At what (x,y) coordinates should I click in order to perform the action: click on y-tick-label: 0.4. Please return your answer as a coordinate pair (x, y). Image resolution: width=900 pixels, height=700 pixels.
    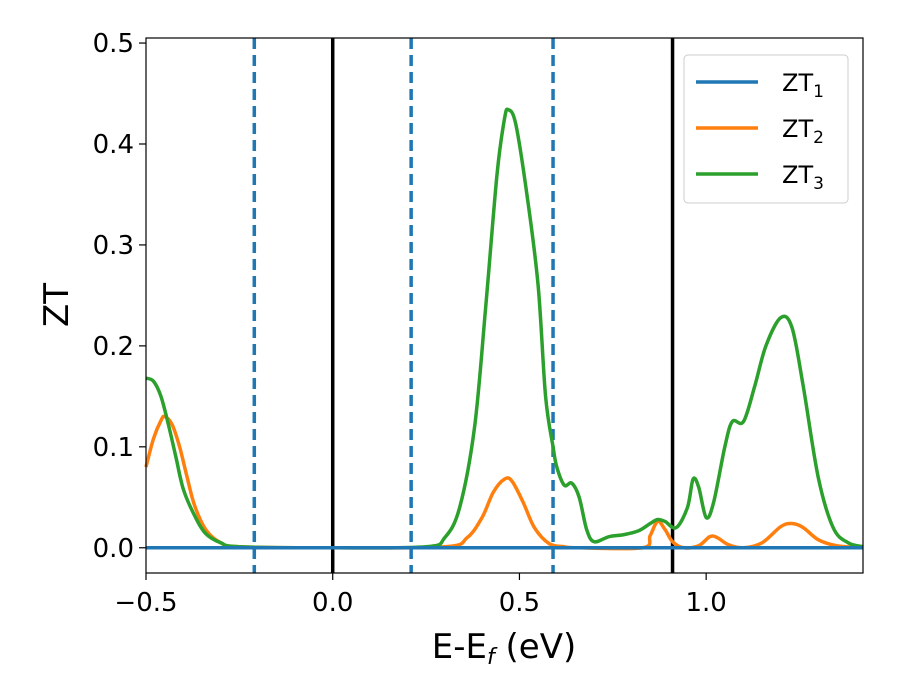
    Looking at the image, I should click on (113, 145).